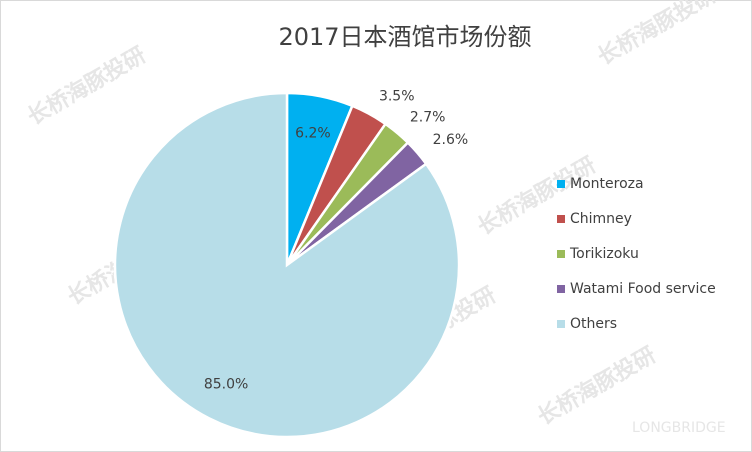  I want to click on legend-label: Others, so click(593, 324).